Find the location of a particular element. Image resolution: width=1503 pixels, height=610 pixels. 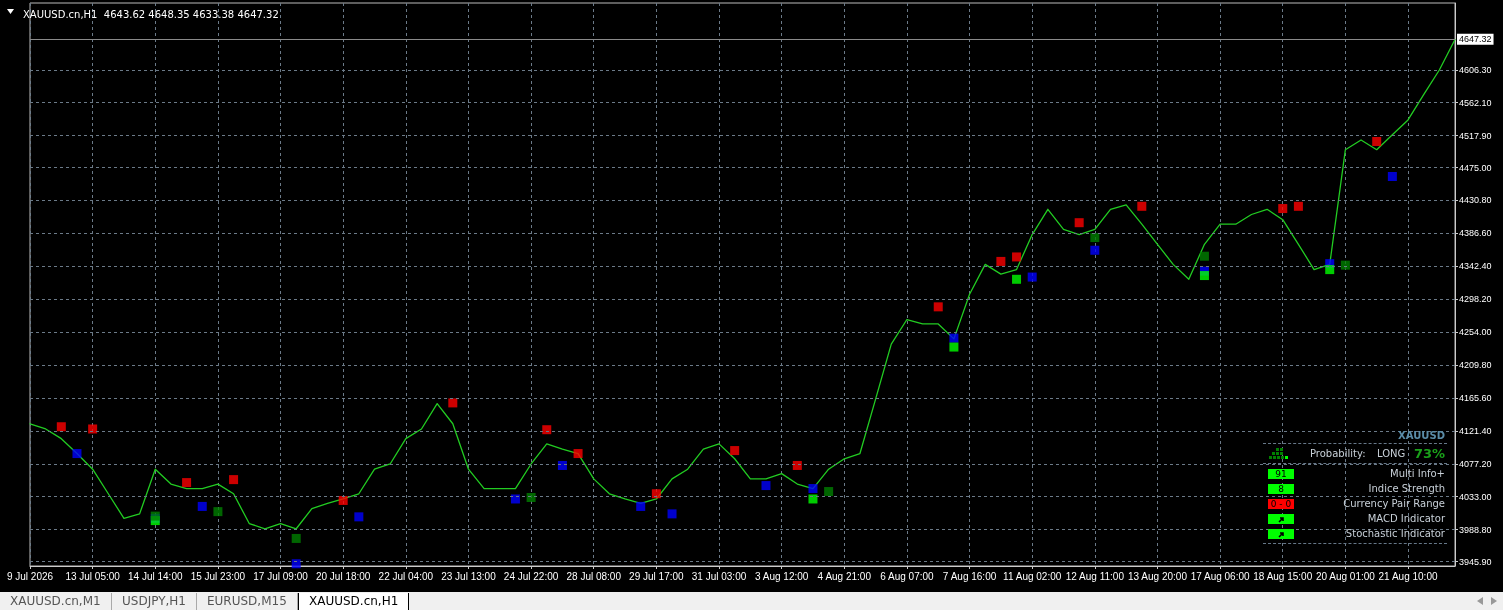

annotation: 73% is located at coordinates (1430, 453).